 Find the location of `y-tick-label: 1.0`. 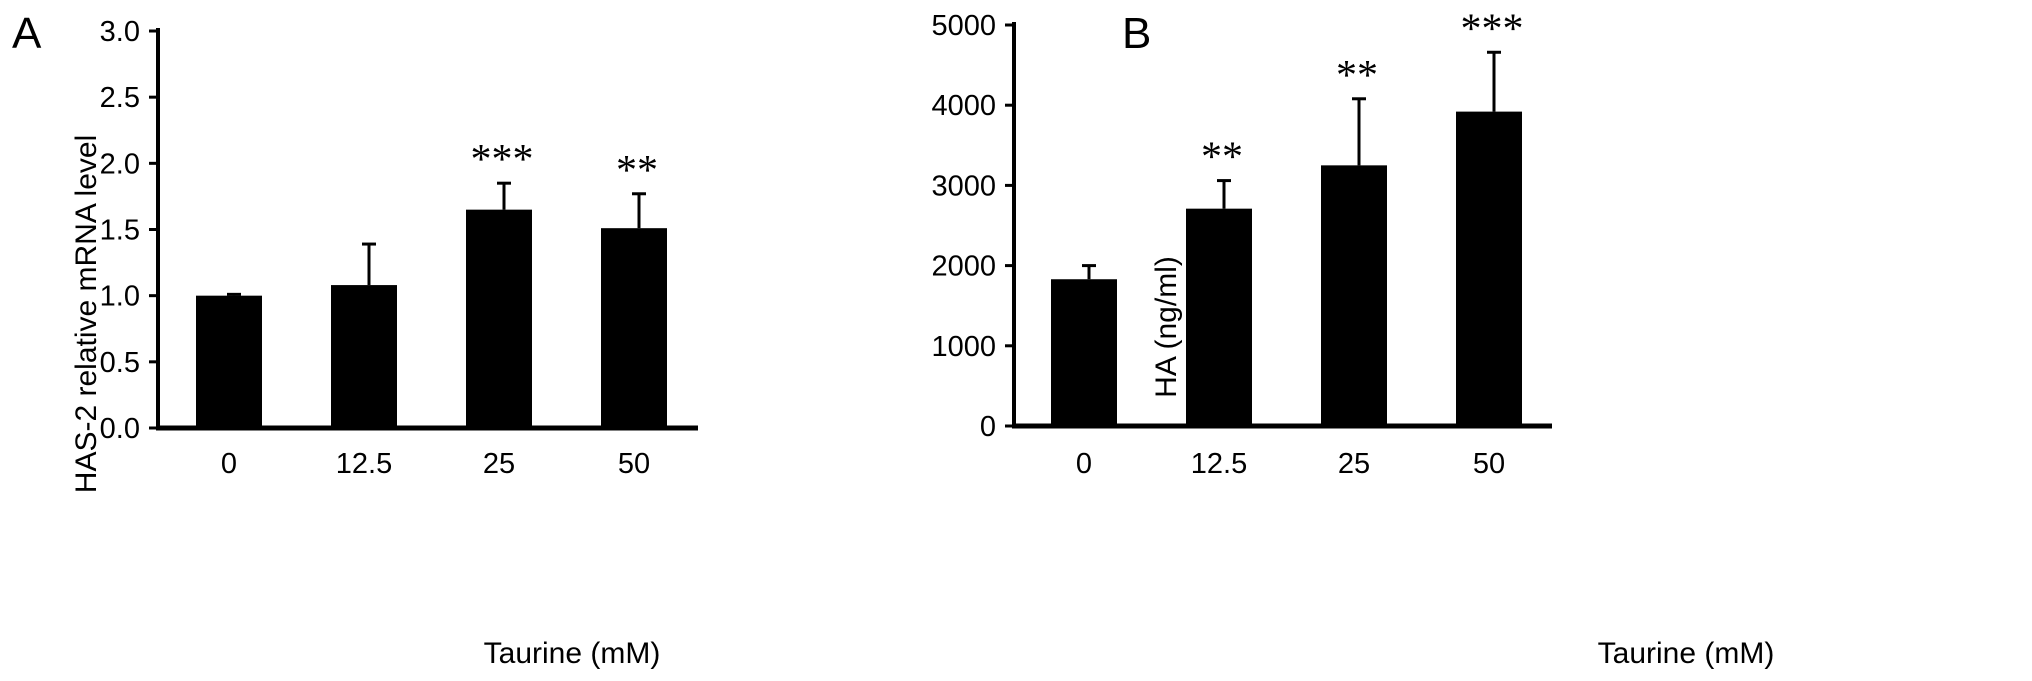

y-tick-label: 1.0 is located at coordinates (120, 297).